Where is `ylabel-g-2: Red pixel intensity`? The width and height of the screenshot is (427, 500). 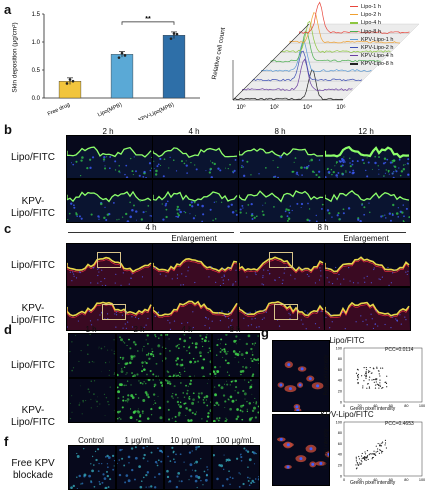 ylabel-g-2: Red pixel intensity is located at coordinates (326, 449).